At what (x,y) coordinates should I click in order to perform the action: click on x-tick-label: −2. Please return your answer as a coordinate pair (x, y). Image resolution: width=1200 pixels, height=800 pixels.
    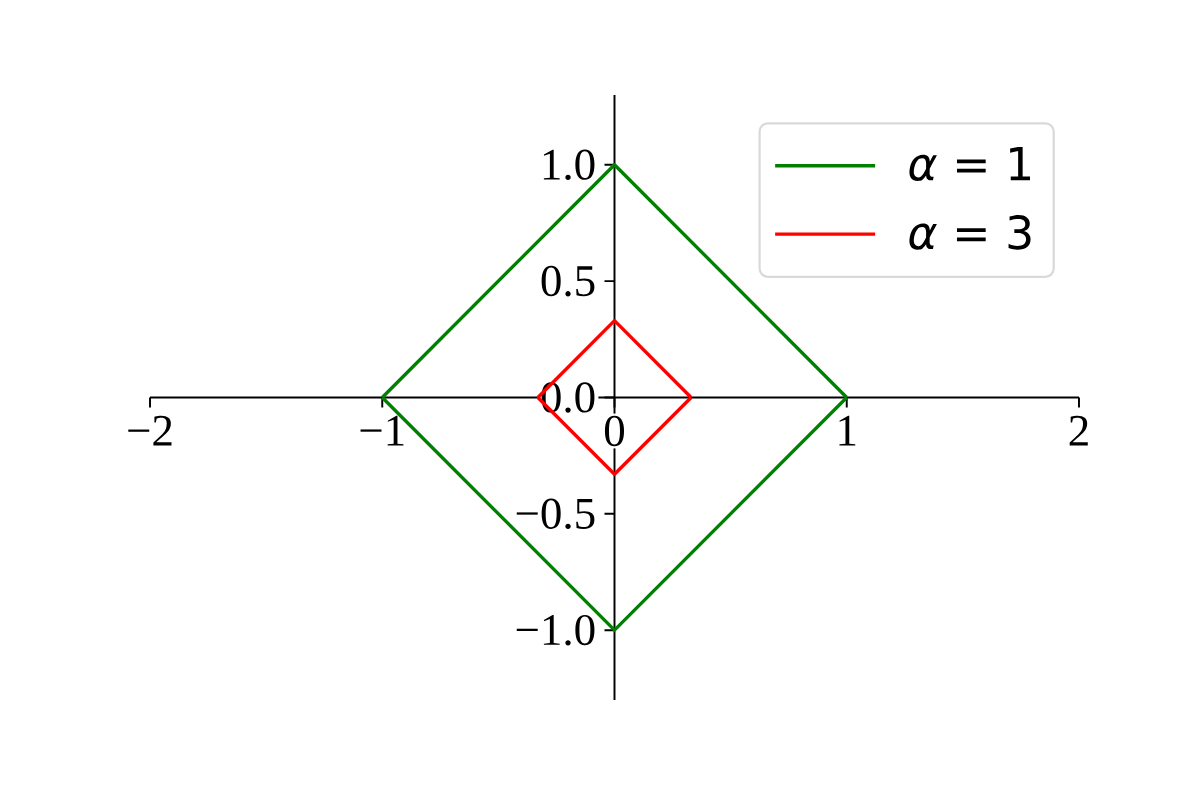
    Looking at the image, I should click on (150, 430).